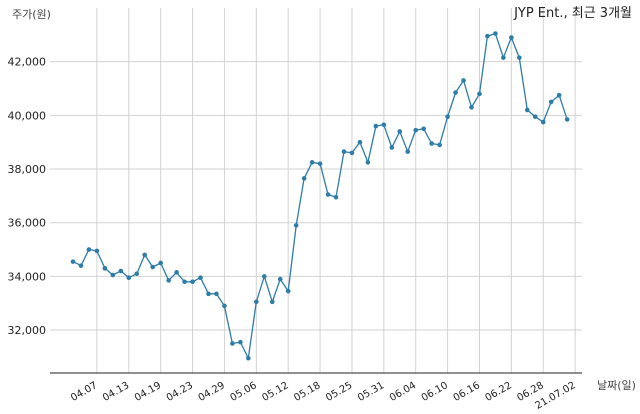  What do you see at coordinates (307, 392) in the screenshot?
I see `x-tick-label: 05.18` at bounding box center [307, 392].